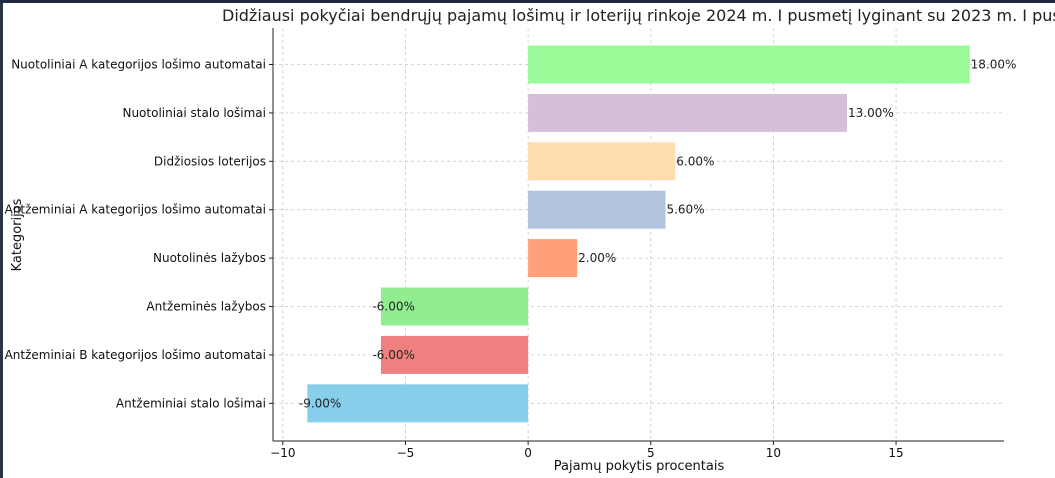 This screenshot has width=1055, height=478. Describe the element at coordinates (895, 453) in the screenshot. I see `x-tick-label: 15` at that location.